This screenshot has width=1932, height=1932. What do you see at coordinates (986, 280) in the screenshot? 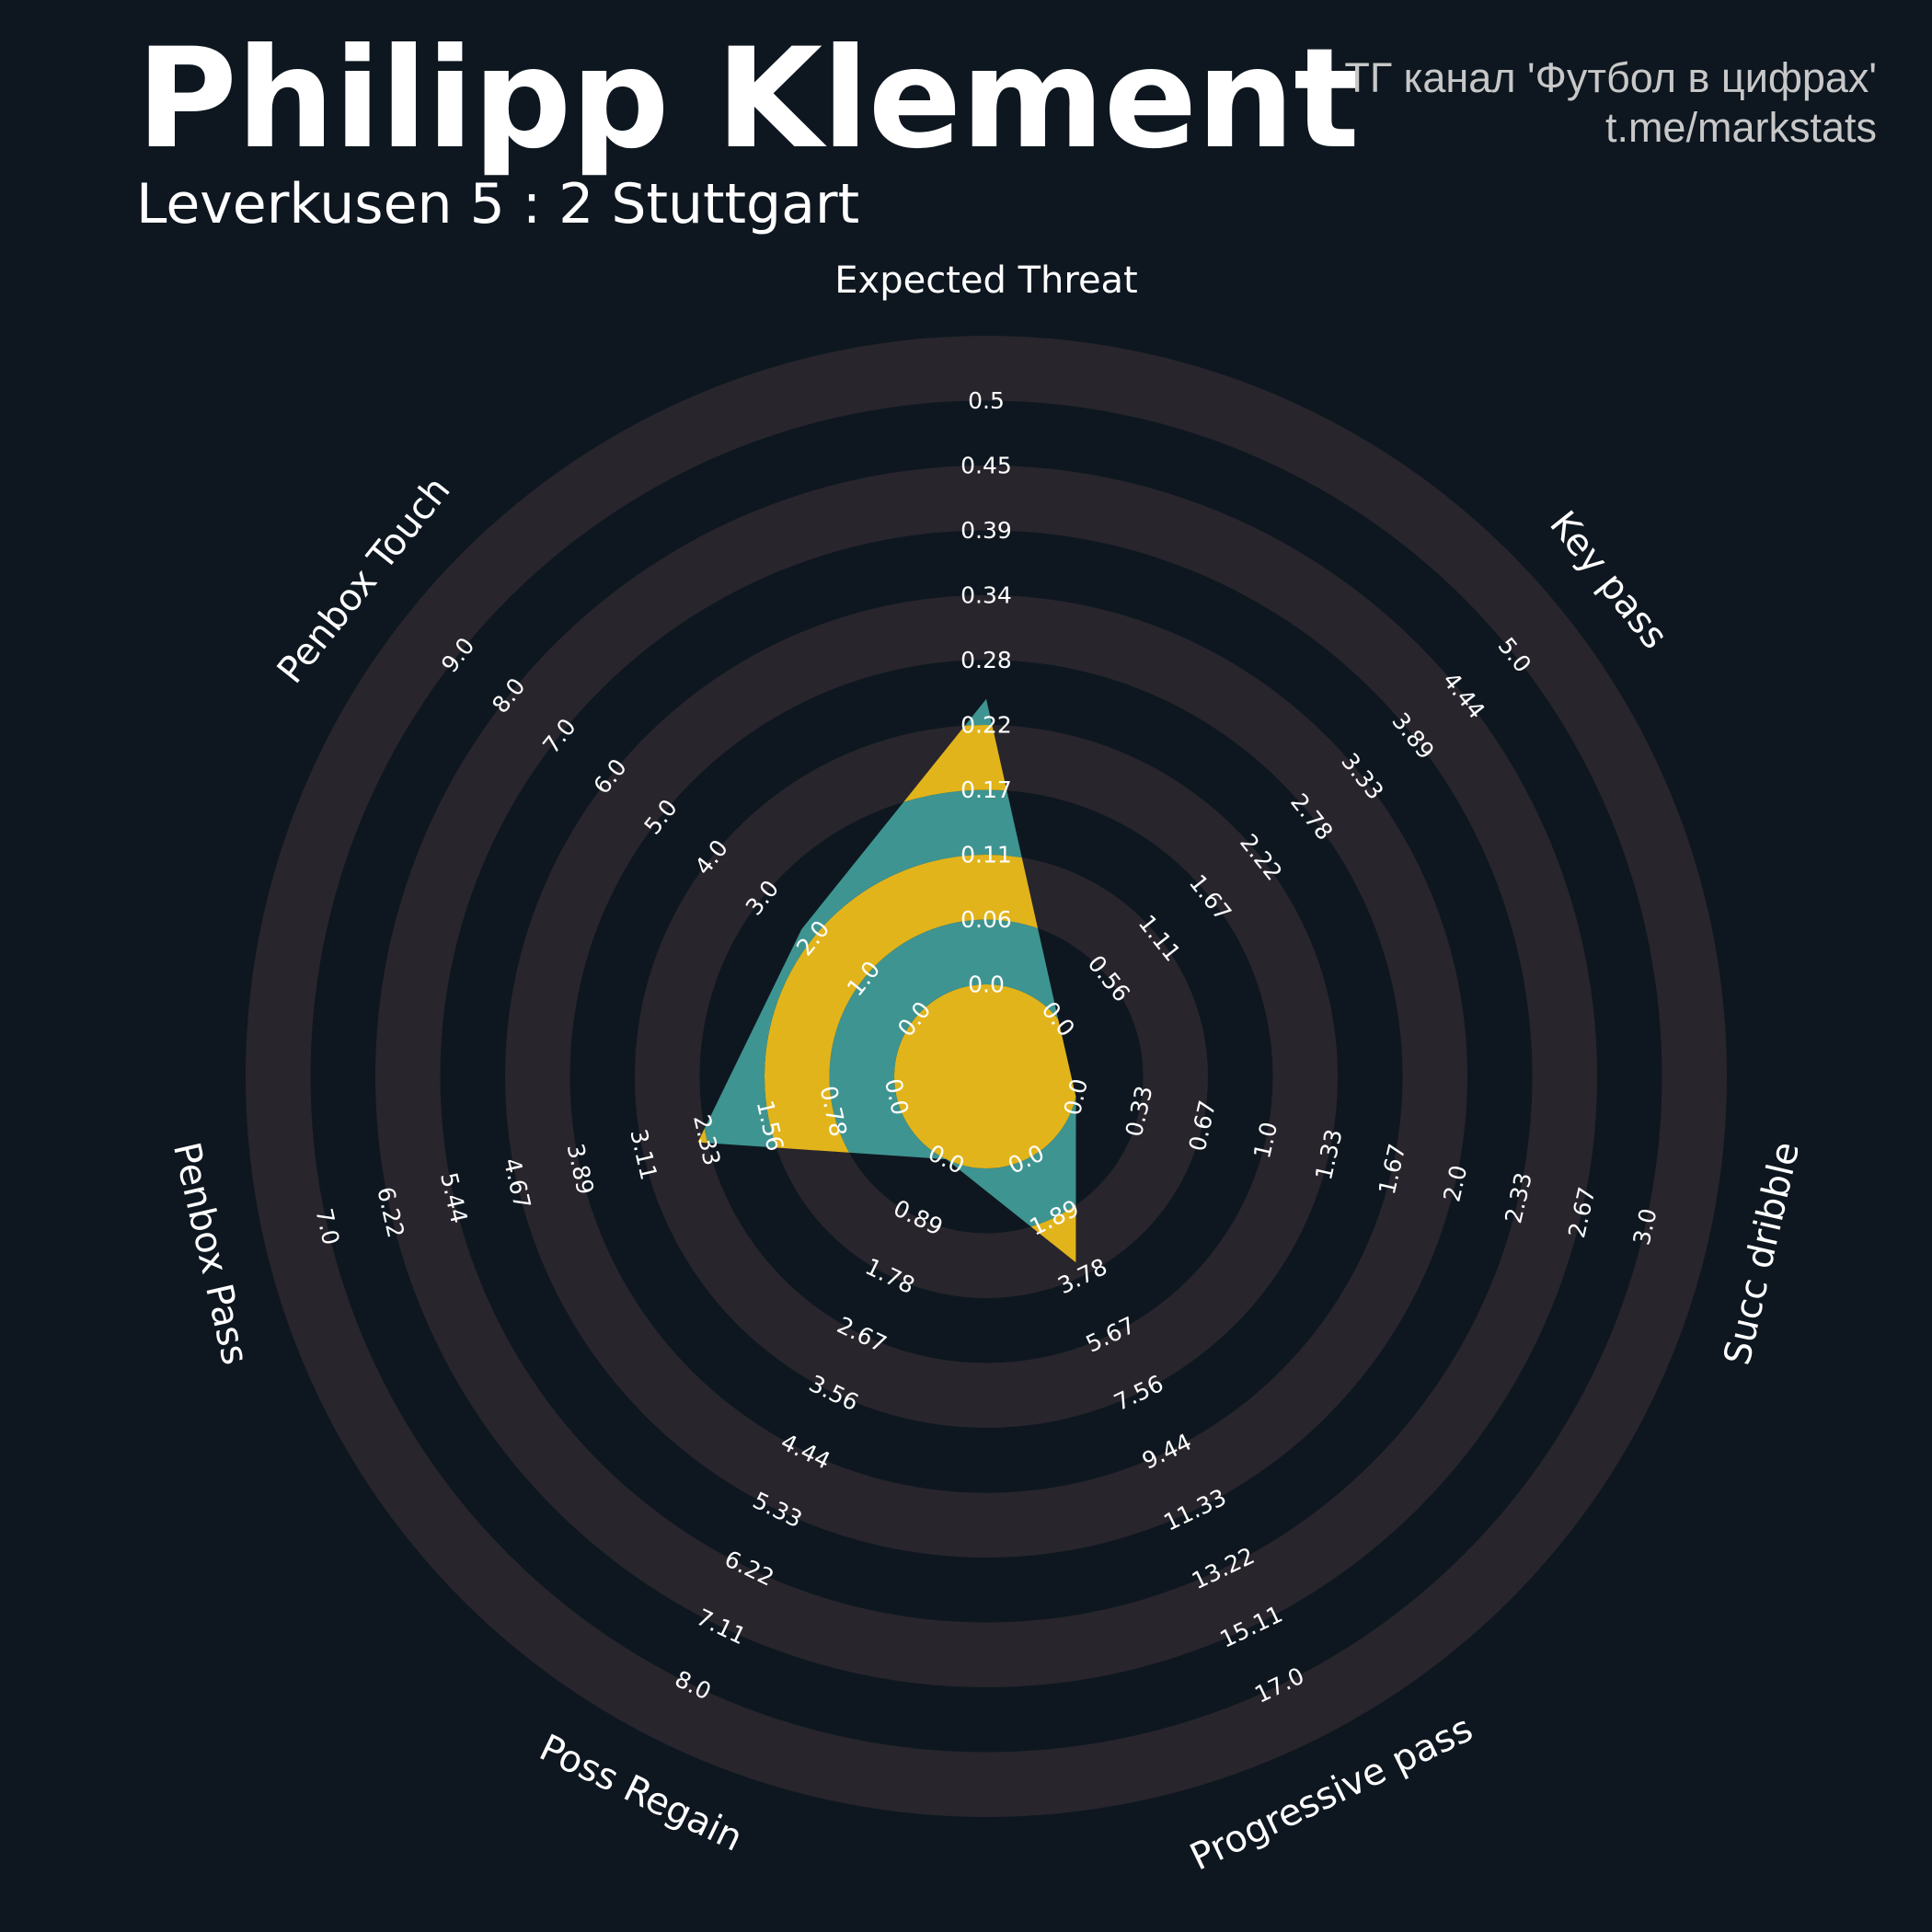
I see `param-label: Expected Threat` at bounding box center [986, 280].